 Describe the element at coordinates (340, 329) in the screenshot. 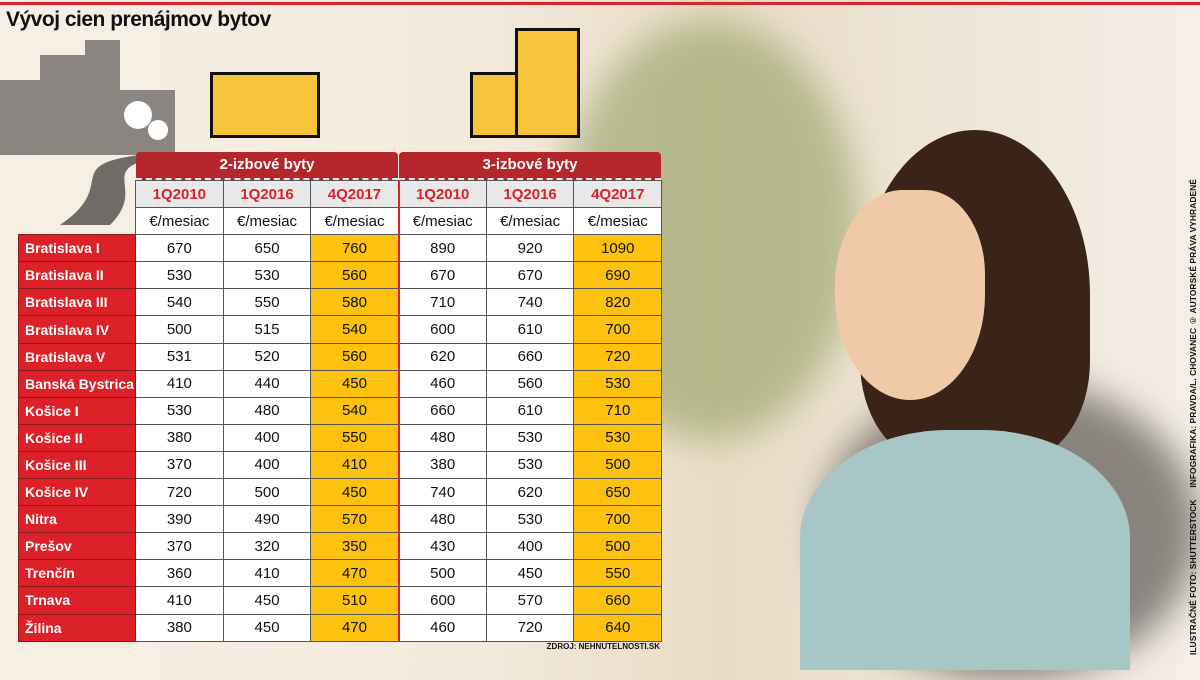

I see `table-row: Bratislava IV 500 515 540 600 610 700` at that location.